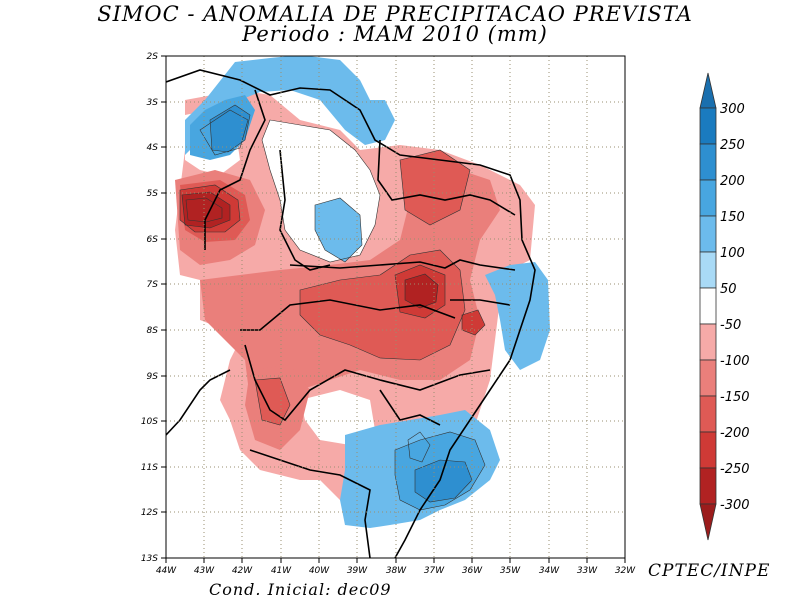  Describe the element at coordinates (149, 513) in the screenshot. I see `y-tick-label: 12S` at that location.